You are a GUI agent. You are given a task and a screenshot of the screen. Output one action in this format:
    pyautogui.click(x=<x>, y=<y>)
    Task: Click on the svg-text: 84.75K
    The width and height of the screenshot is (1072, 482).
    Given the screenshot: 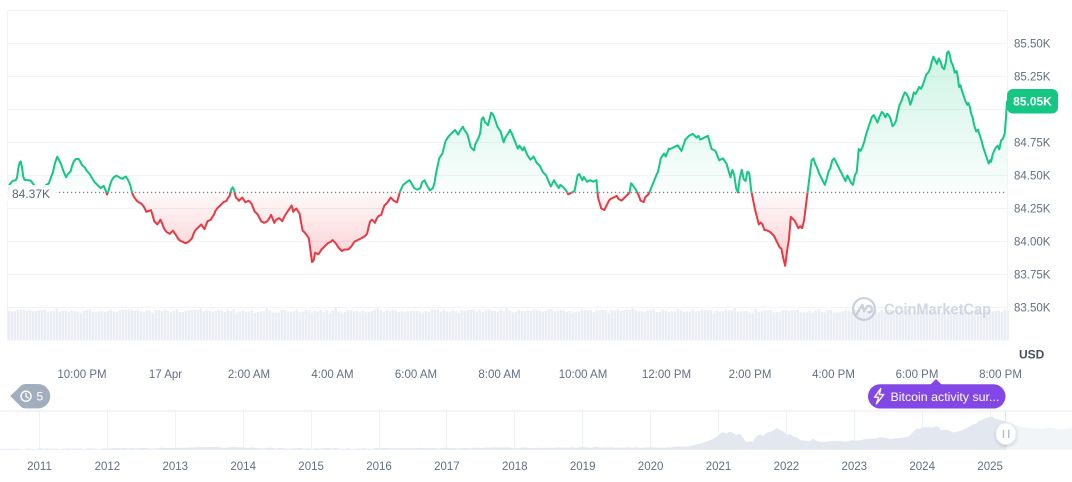 What is the action you would take?
    pyautogui.click(x=1032, y=144)
    